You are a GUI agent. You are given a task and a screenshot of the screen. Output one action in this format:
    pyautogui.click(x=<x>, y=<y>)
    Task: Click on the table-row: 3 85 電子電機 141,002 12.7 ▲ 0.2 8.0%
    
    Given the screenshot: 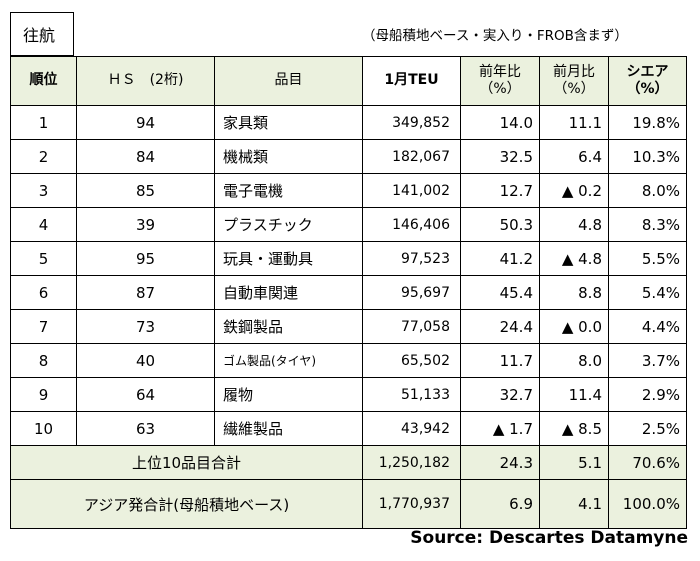 What is the action you would take?
    pyautogui.click(x=348, y=190)
    